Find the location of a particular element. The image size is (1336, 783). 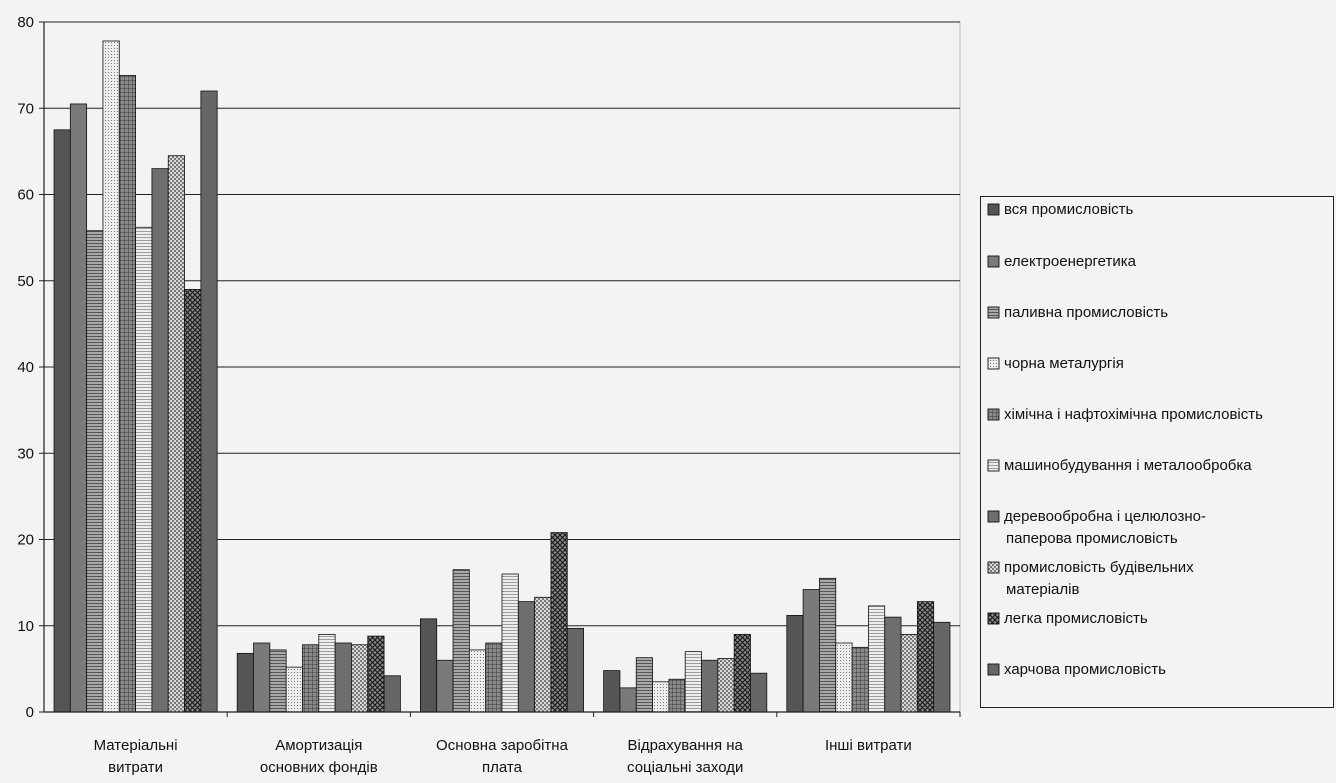

y-tick-label: 60 is located at coordinates (25, 195).